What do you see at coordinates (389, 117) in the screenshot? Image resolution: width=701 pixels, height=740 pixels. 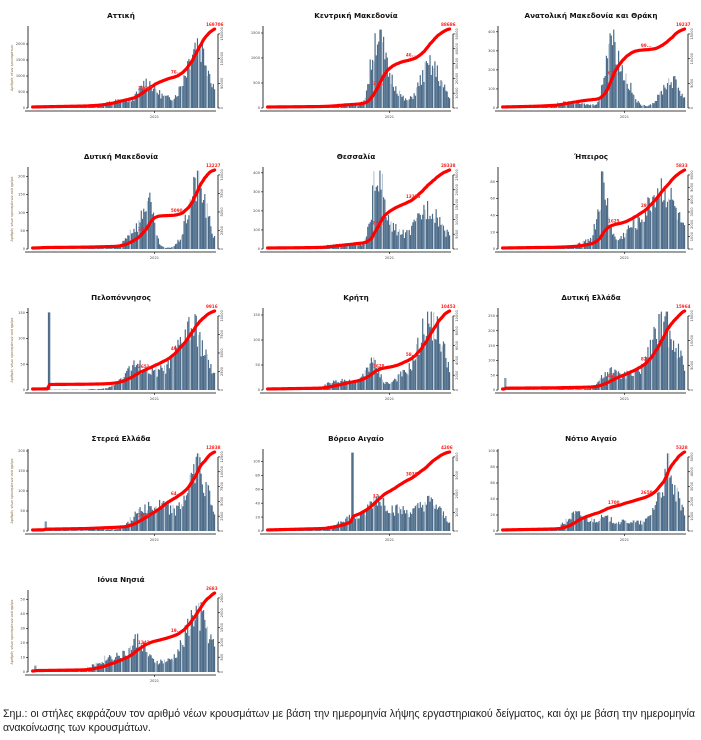 I see `x-tick-label: 2021` at bounding box center [389, 117].